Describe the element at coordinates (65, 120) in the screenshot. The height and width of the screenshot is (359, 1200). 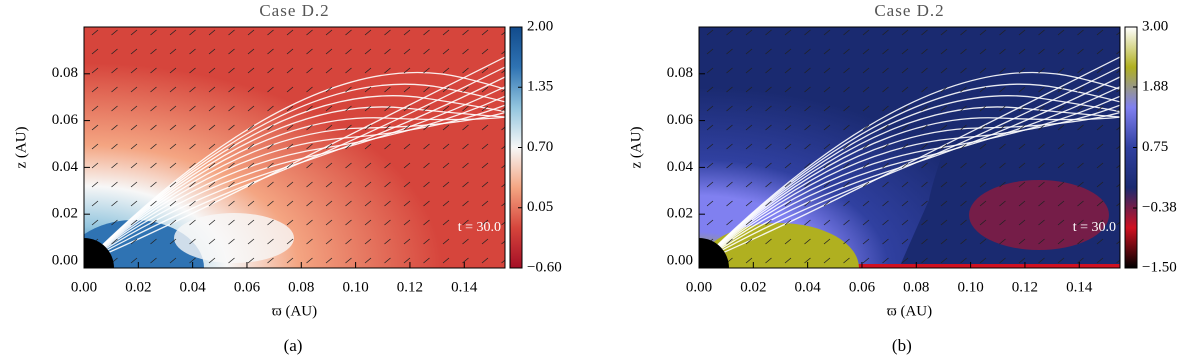
I see `y-tick-label: 0.06` at that location.